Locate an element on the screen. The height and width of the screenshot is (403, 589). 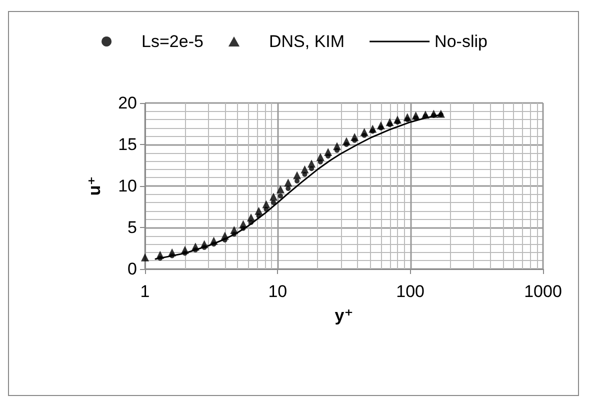
y-tick-label: 10 is located at coordinates (127, 186).